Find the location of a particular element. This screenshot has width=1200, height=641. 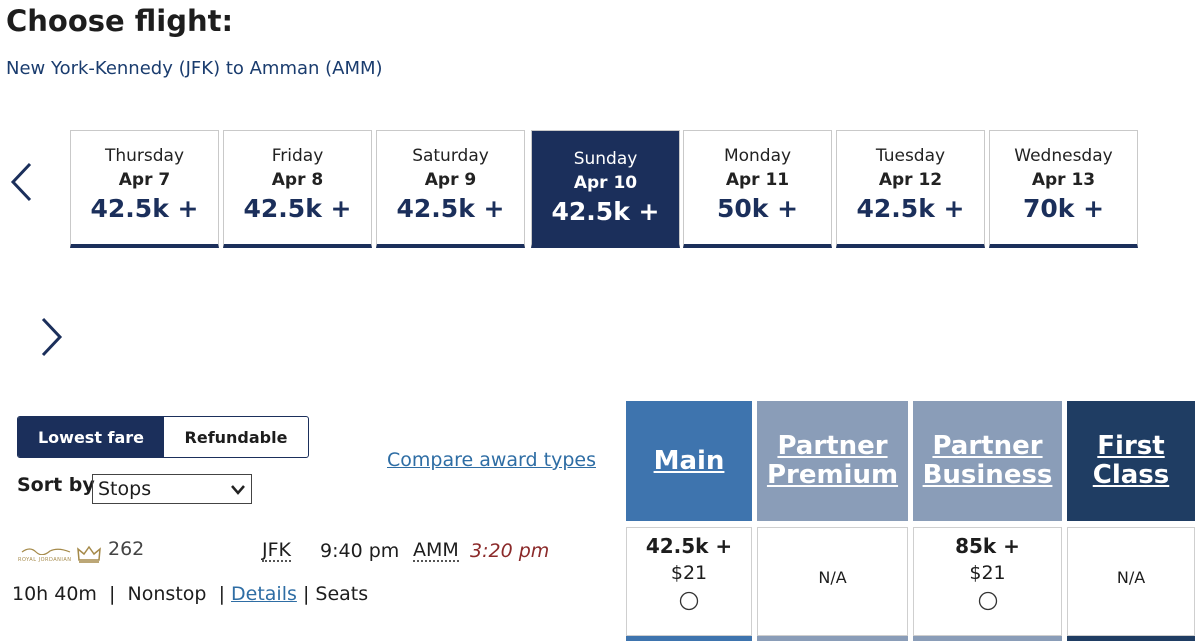

date-card: Sunday Apr 10 42.5k + is located at coordinates (605, 189).